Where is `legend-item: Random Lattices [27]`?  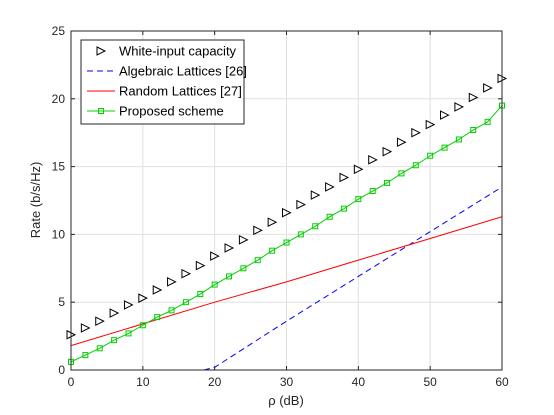 legend-item: Random Lattices [27] is located at coordinates (164, 91).